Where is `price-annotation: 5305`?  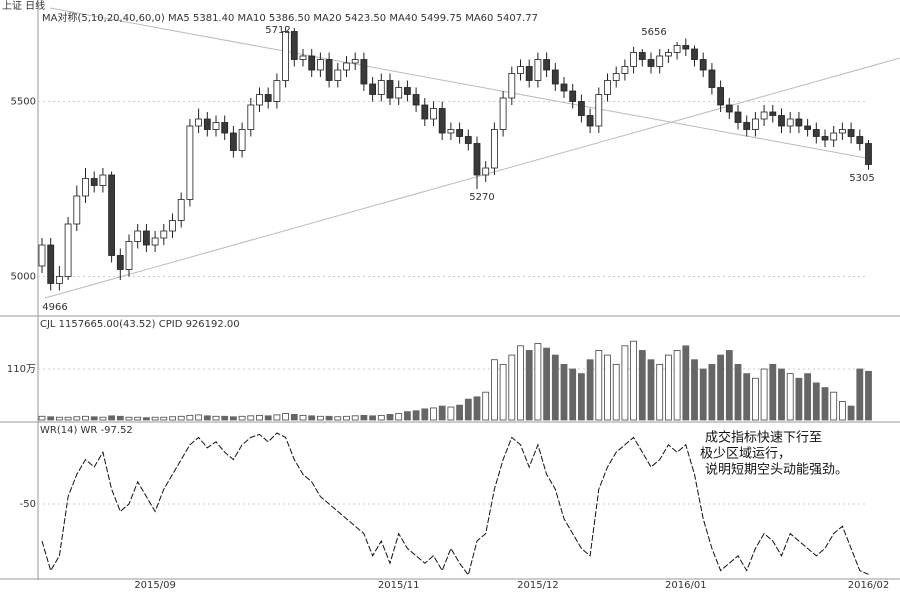 price-annotation: 5305 is located at coordinates (861, 178).